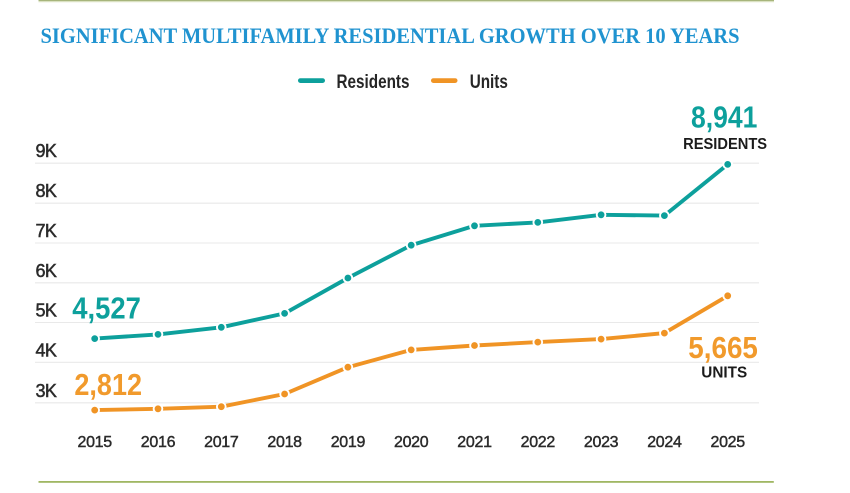 The width and height of the screenshot is (850, 493). What do you see at coordinates (46, 391) in the screenshot?
I see `svg-text: 3K` at bounding box center [46, 391].